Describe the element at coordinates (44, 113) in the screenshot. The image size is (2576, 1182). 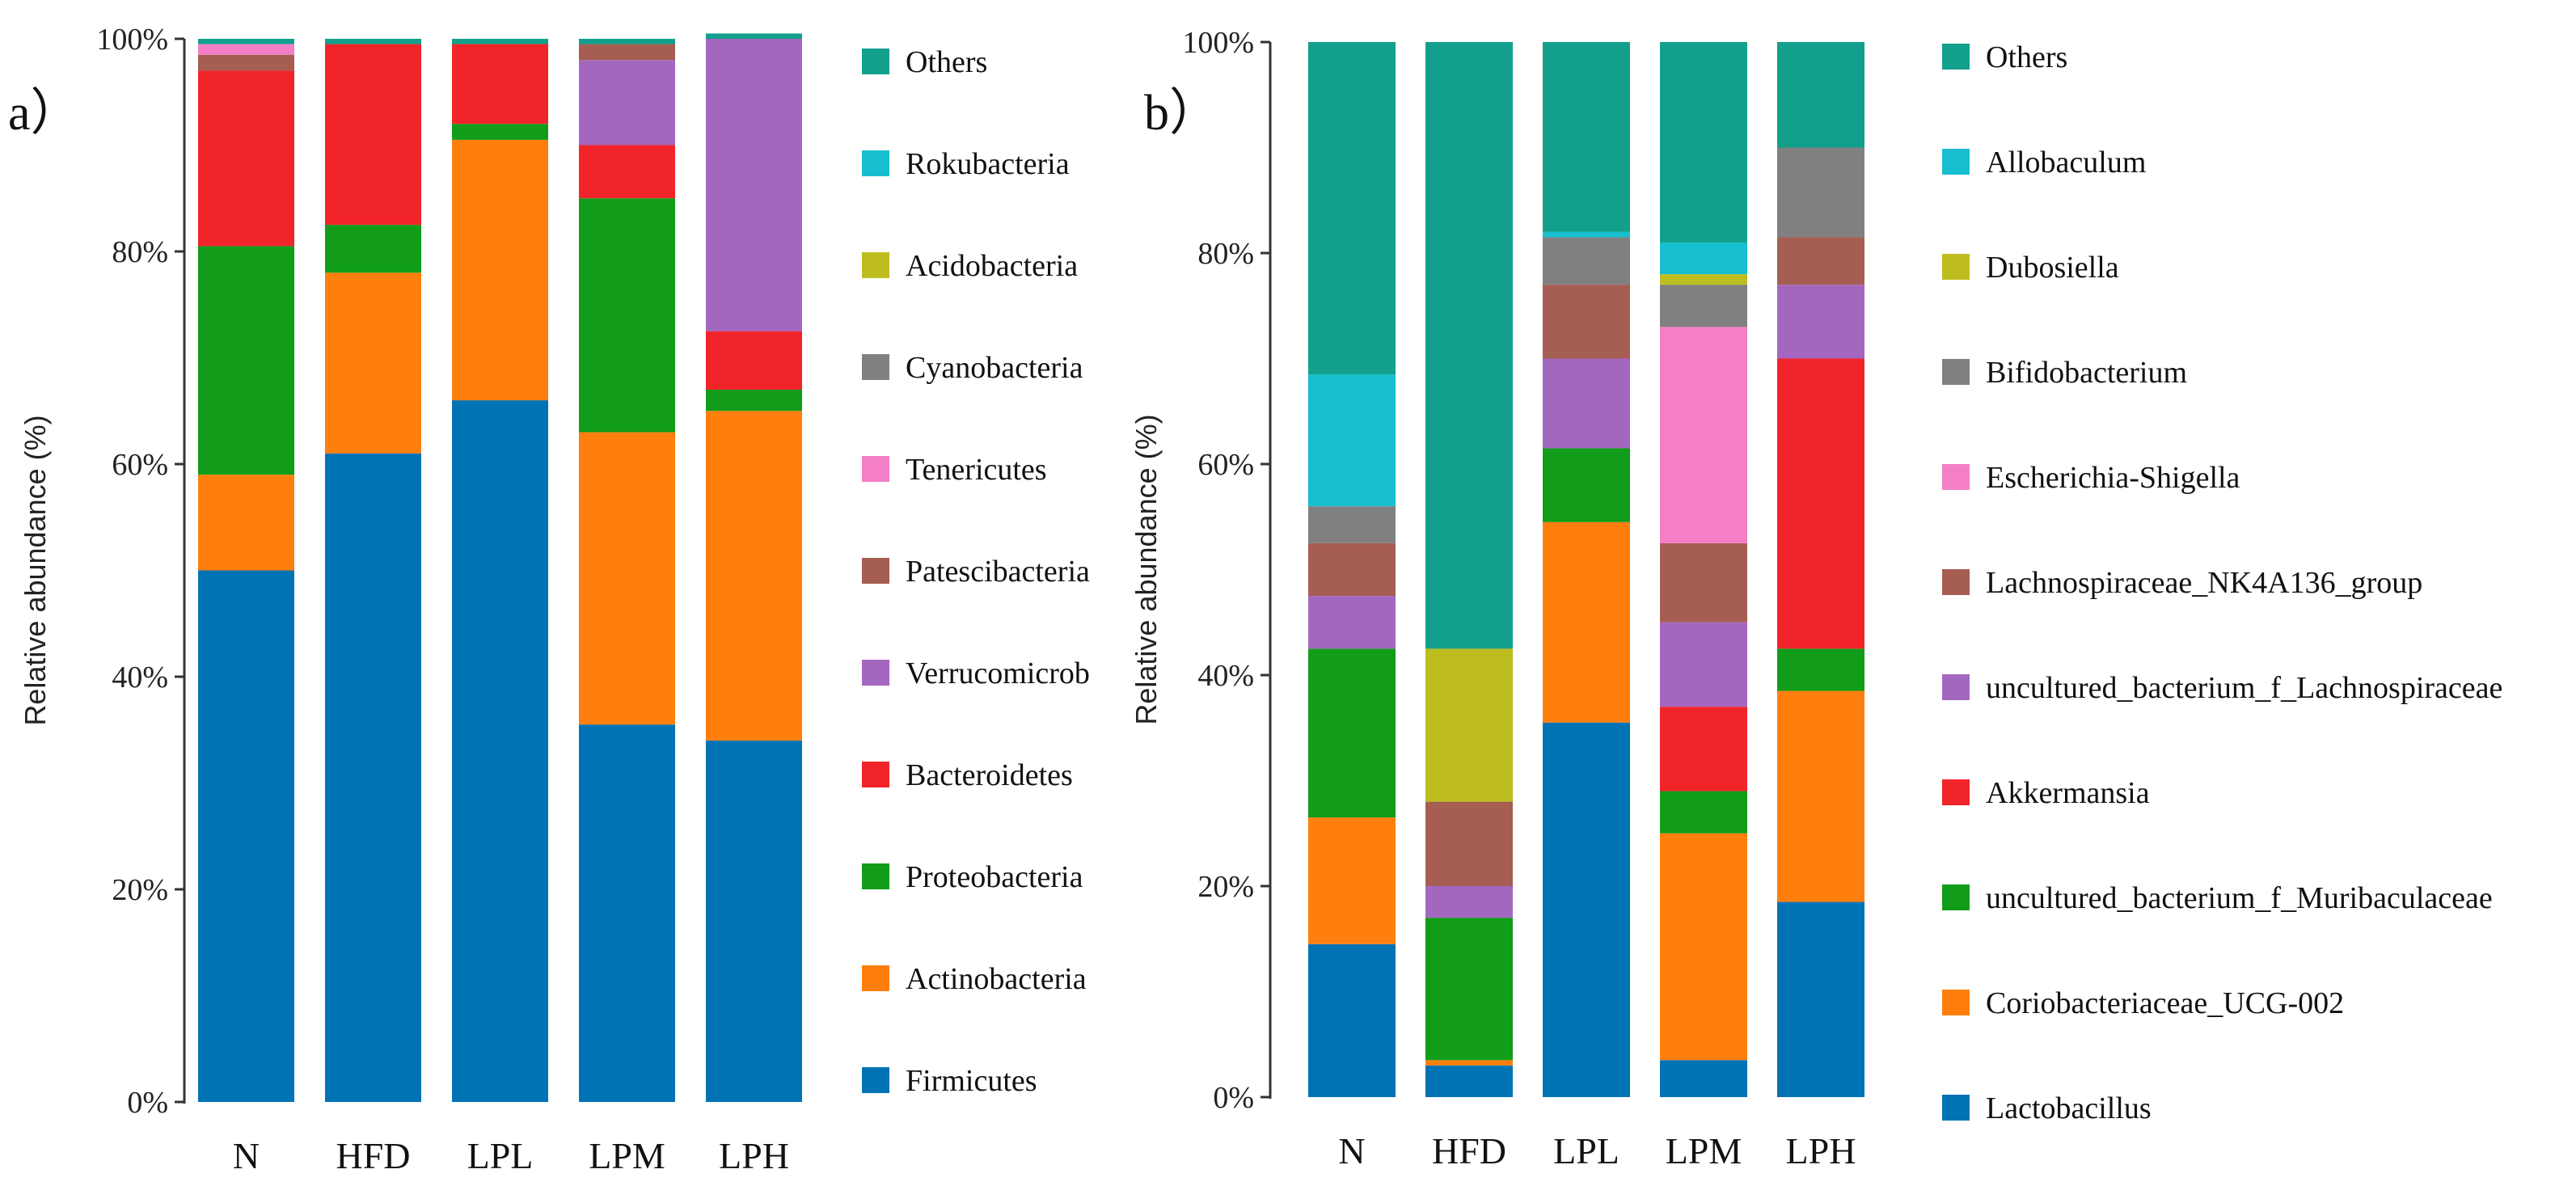
I see `panel-label: a）` at that location.